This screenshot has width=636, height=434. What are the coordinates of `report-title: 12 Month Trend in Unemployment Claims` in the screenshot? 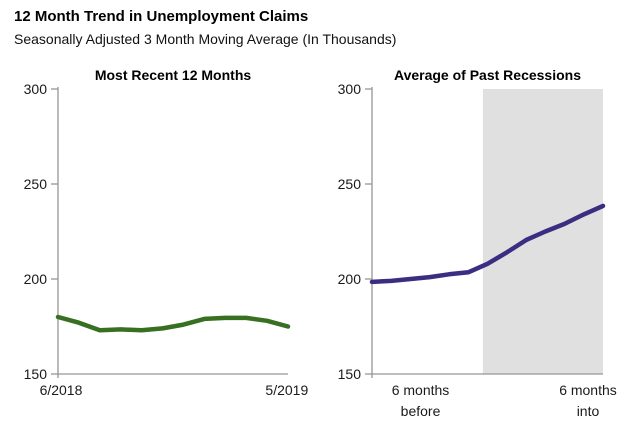 It's located at (161, 16).